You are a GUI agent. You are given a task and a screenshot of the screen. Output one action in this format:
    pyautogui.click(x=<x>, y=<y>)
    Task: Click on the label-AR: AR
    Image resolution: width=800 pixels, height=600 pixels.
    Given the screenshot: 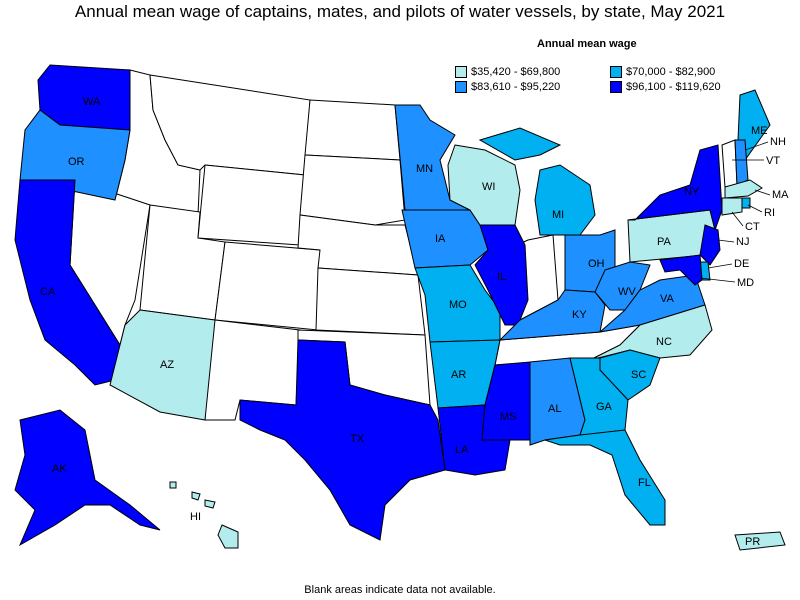 What is the action you would take?
    pyautogui.click(x=458, y=375)
    